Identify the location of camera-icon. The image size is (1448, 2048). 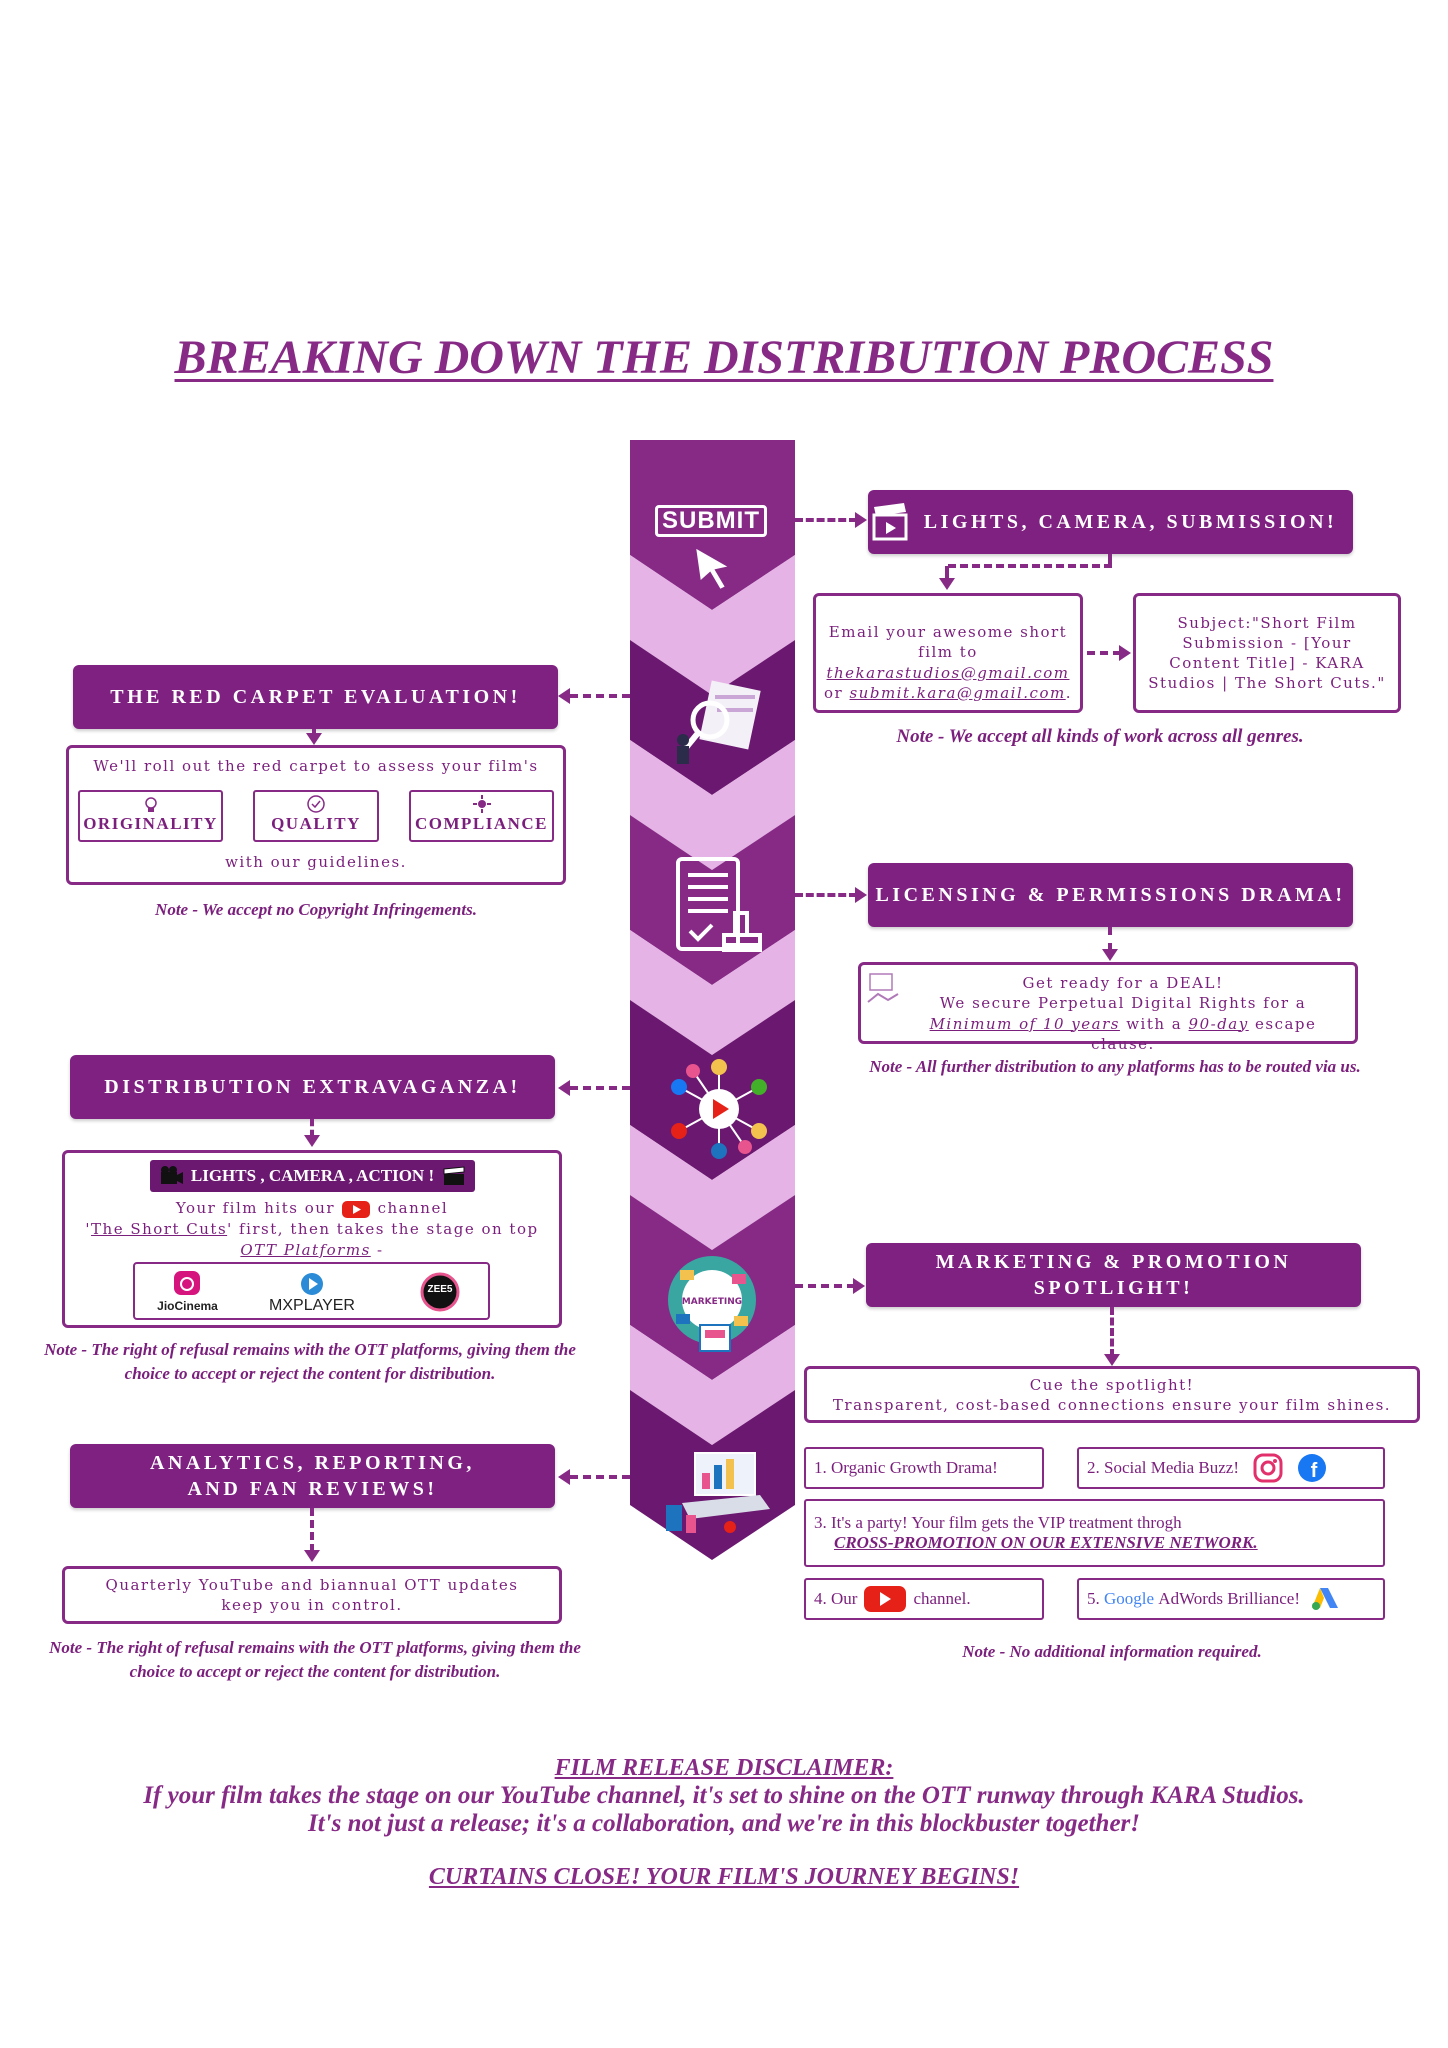
(171, 1175).